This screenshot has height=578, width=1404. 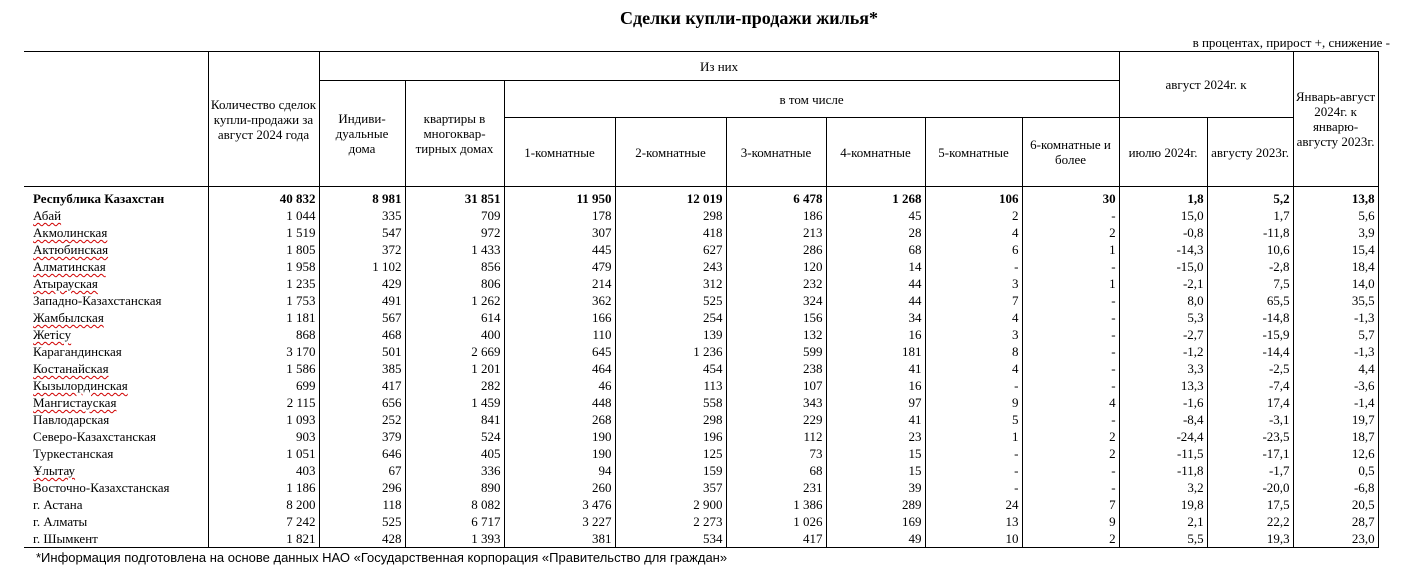 I want to click on table-cell: 2 273, so click(x=670, y=521).